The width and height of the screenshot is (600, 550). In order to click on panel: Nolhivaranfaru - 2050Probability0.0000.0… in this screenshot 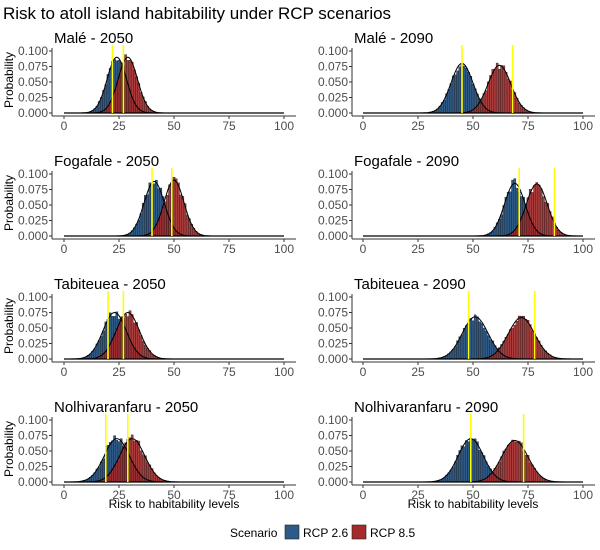, I will do `click(149, 450)`.